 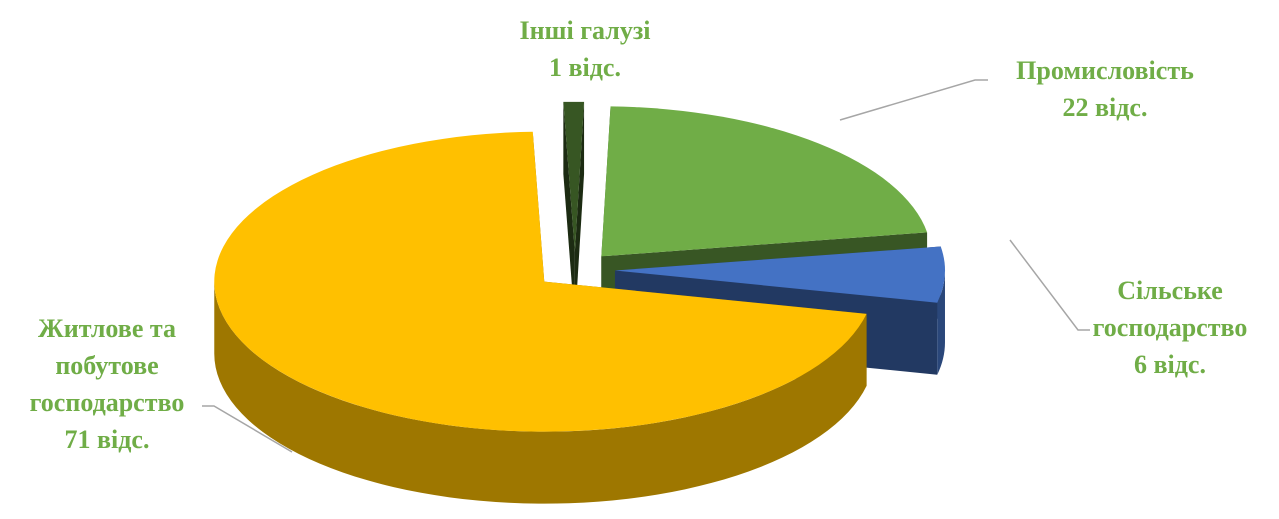 I want to click on data-label: Промисловість 22 відс., so click(x=1105, y=89).